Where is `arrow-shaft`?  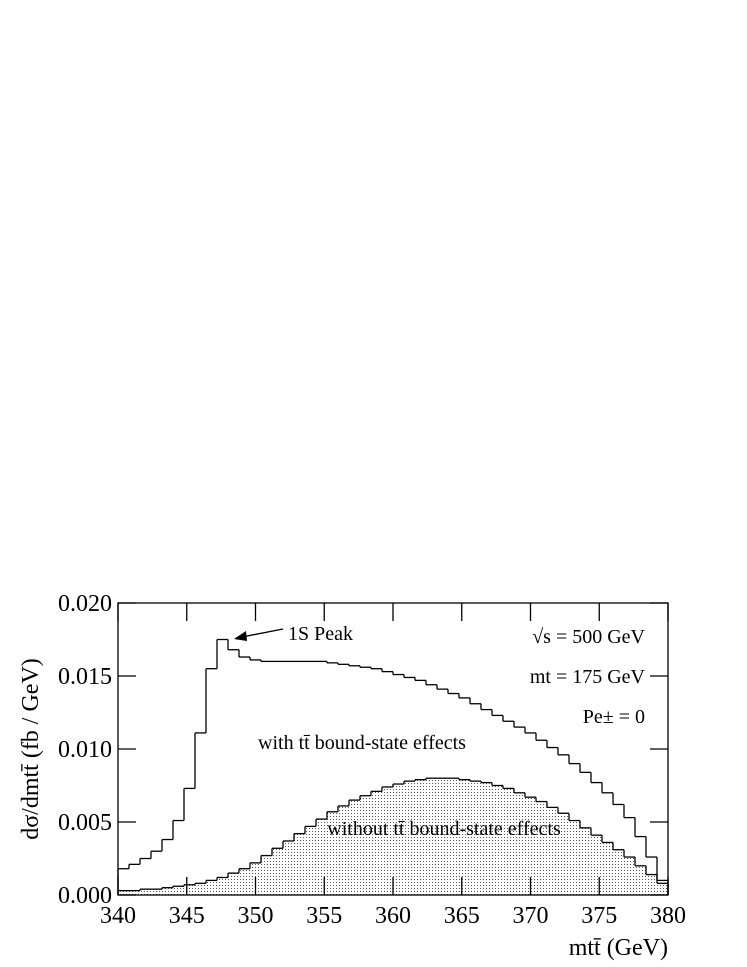 arrow-shaft is located at coordinates (262, 633).